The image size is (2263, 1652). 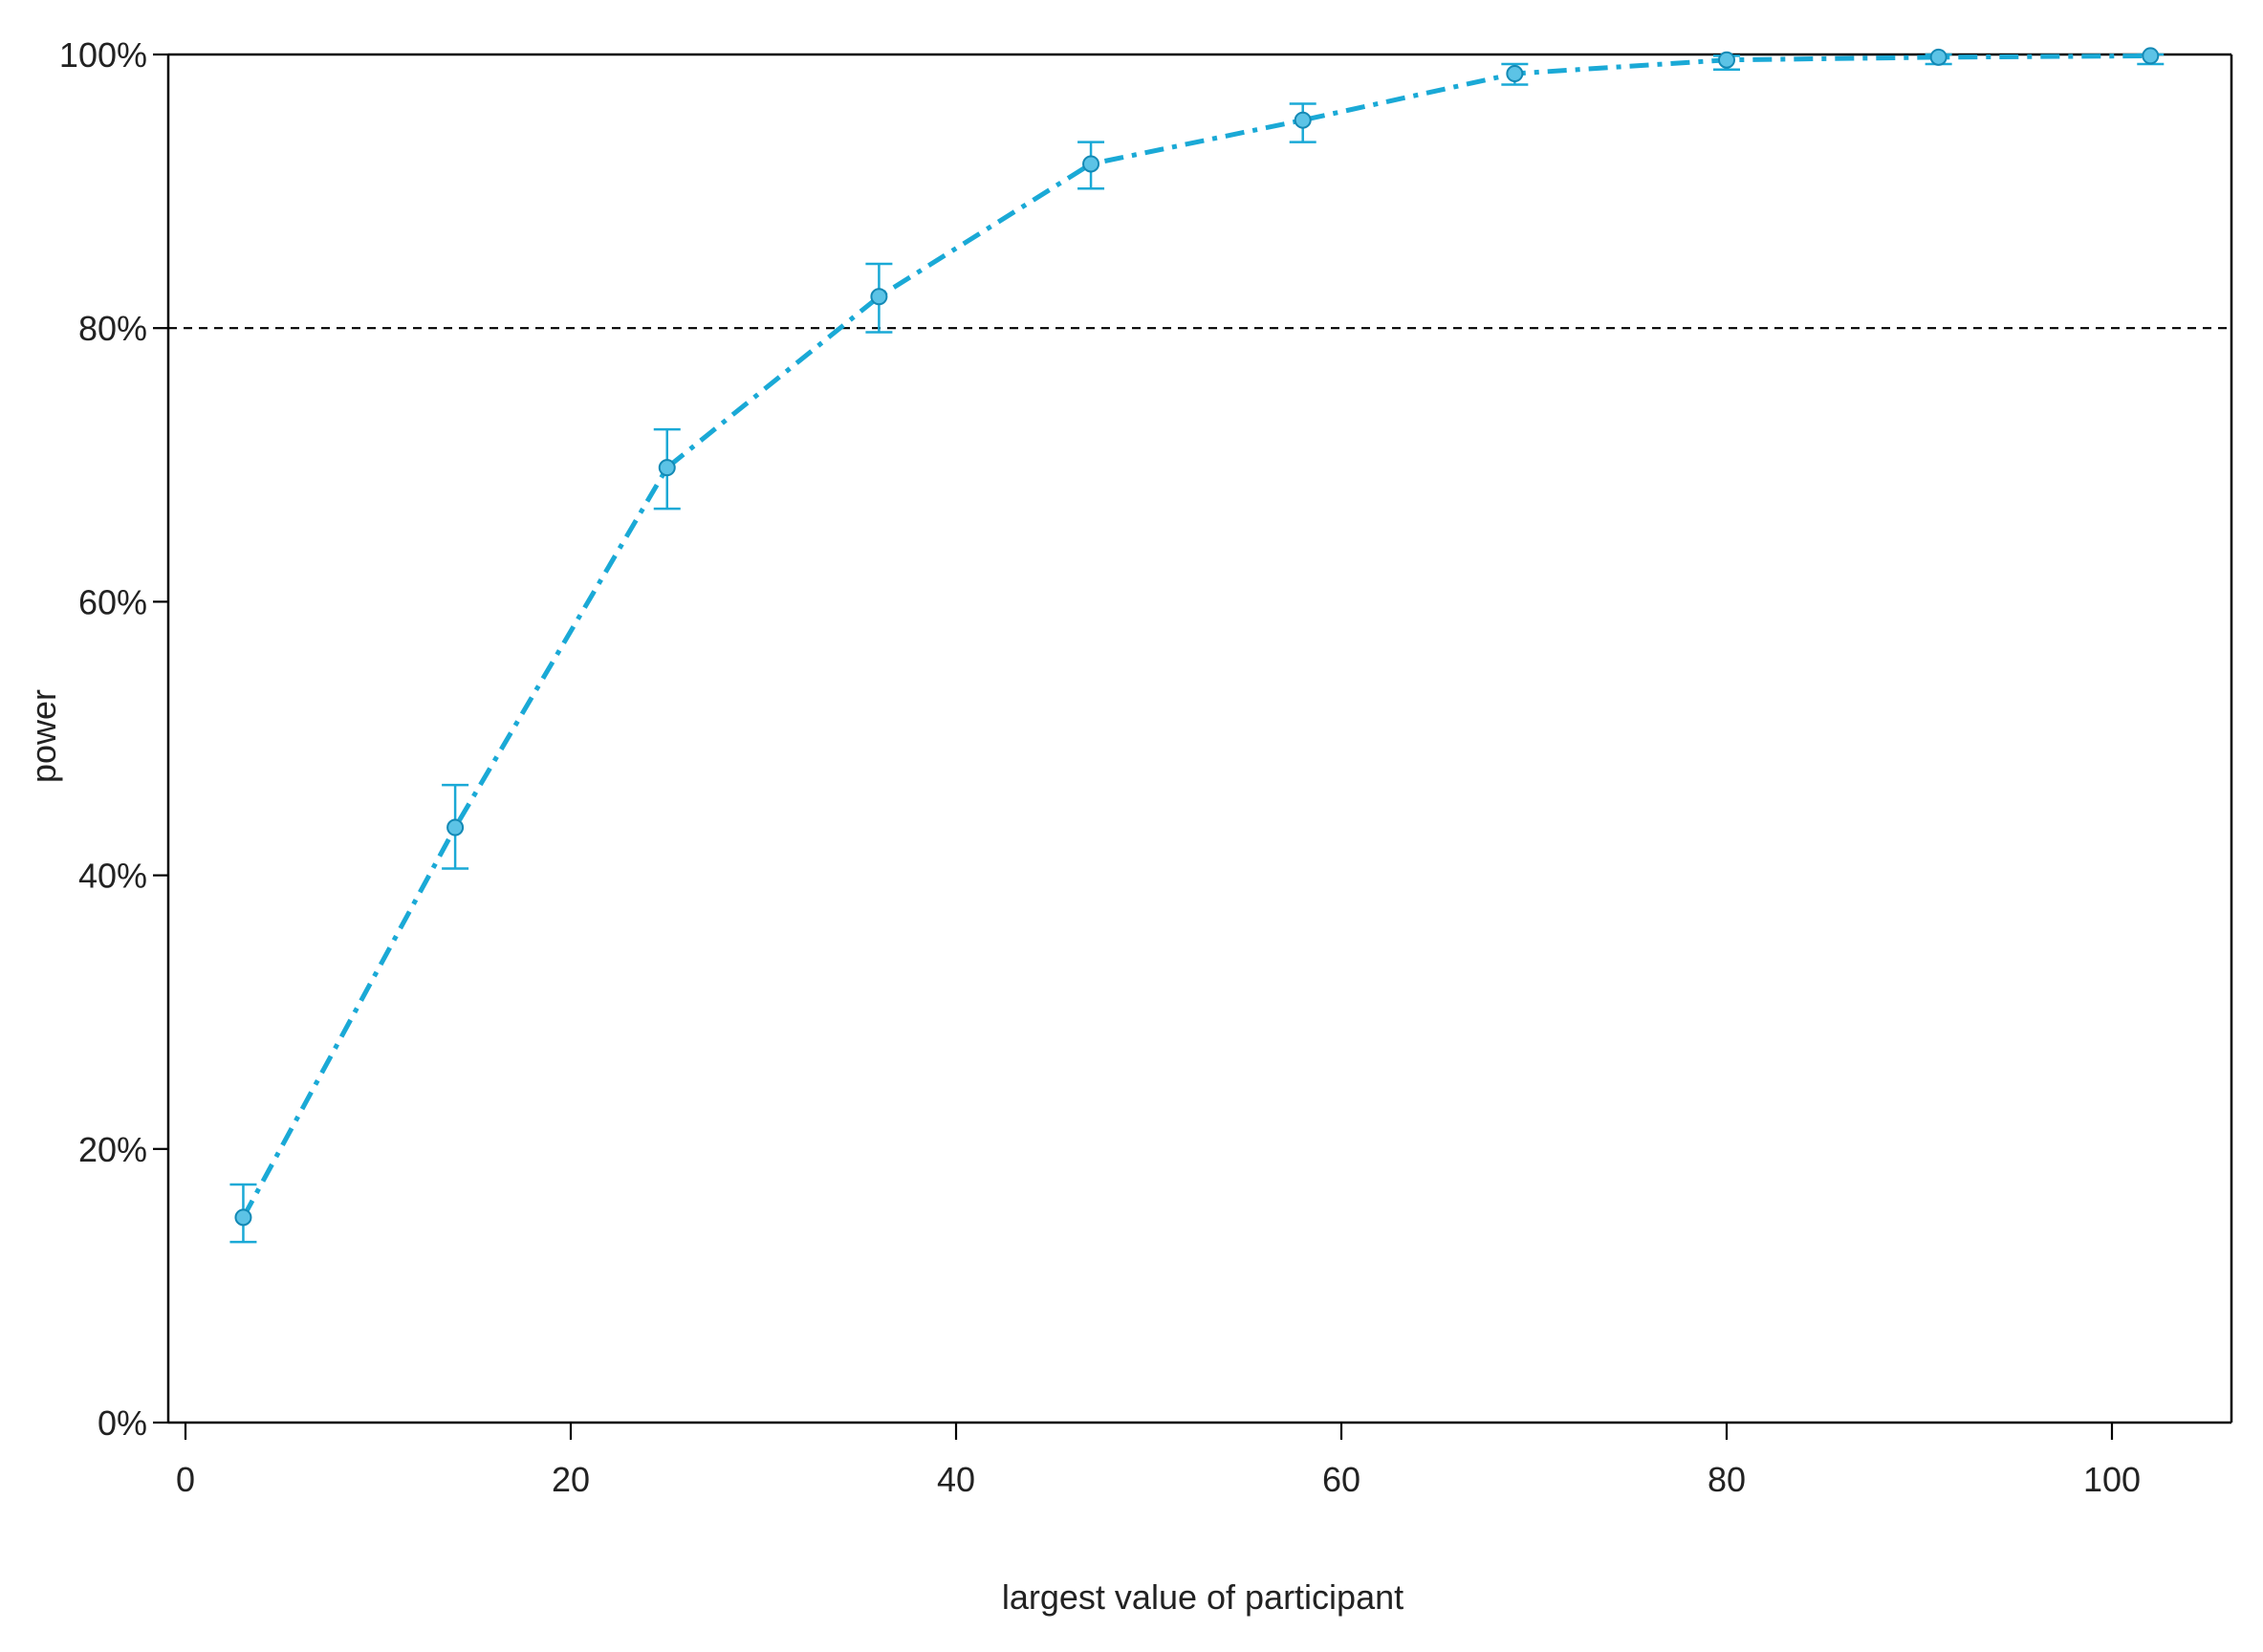 I want to click on y-tick-label: 100%, so click(x=103, y=55).